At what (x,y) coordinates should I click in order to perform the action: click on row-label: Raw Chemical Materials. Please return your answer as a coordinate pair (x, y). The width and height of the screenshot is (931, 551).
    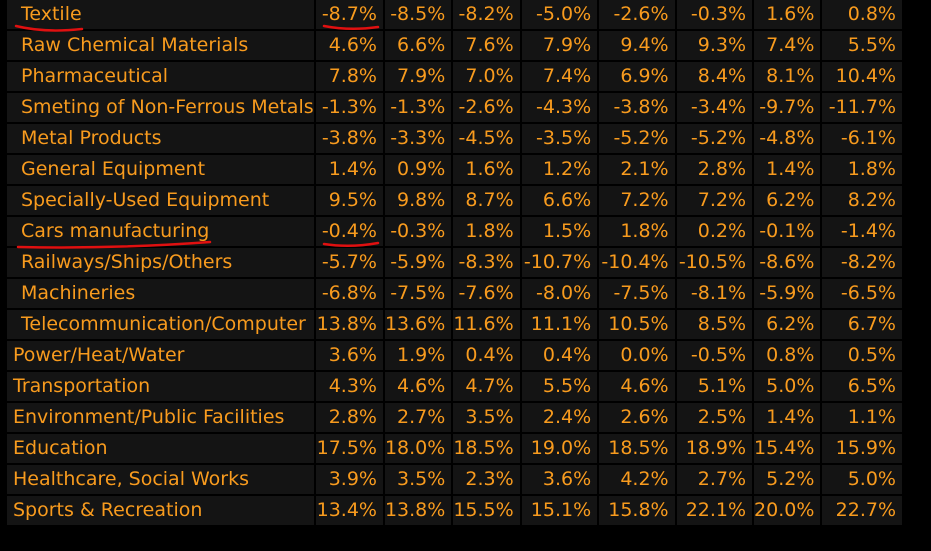
    Looking at the image, I should click on (161, 46).